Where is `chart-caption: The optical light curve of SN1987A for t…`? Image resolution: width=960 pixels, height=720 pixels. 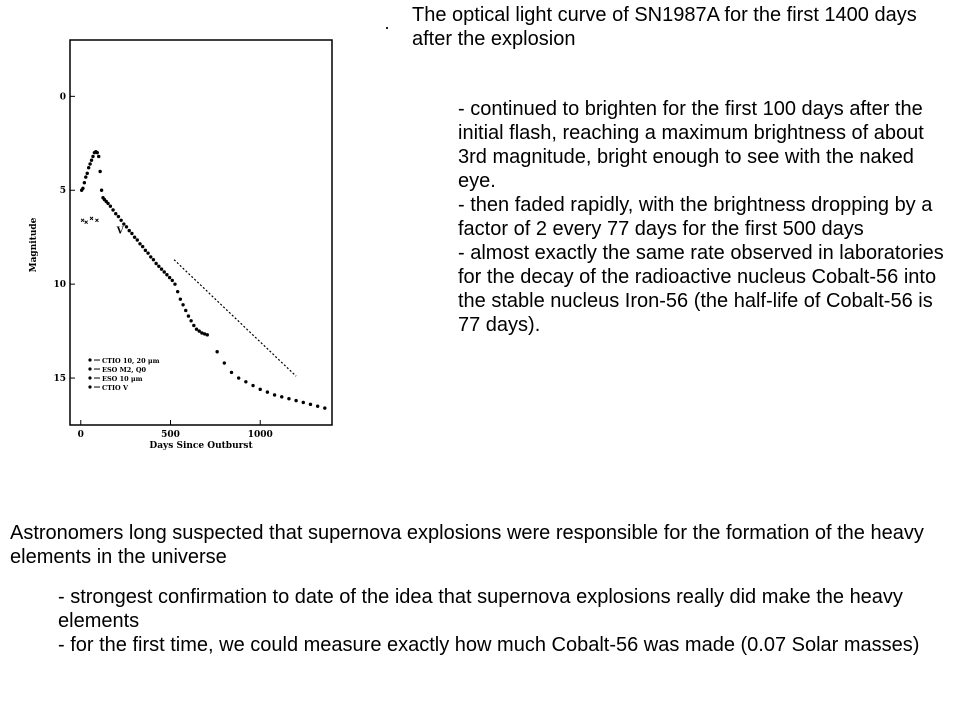
chart-caption: The optical light curve of SN1987A for t… is located at coordinates (664, 27).